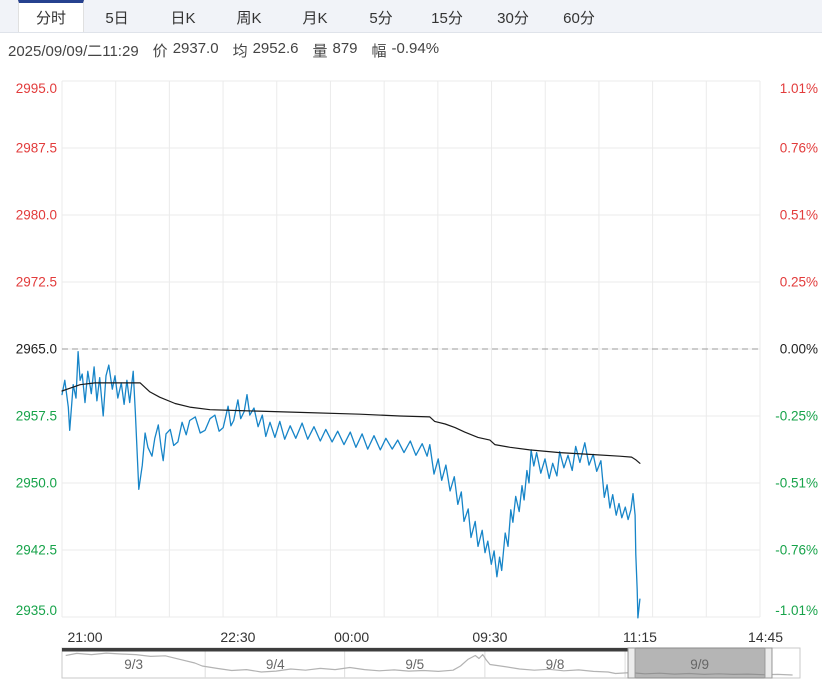 Image resolution: width=822 pixels, height=685 pixels. I want to click on quote-volume: 量 879, so click(334, 50).